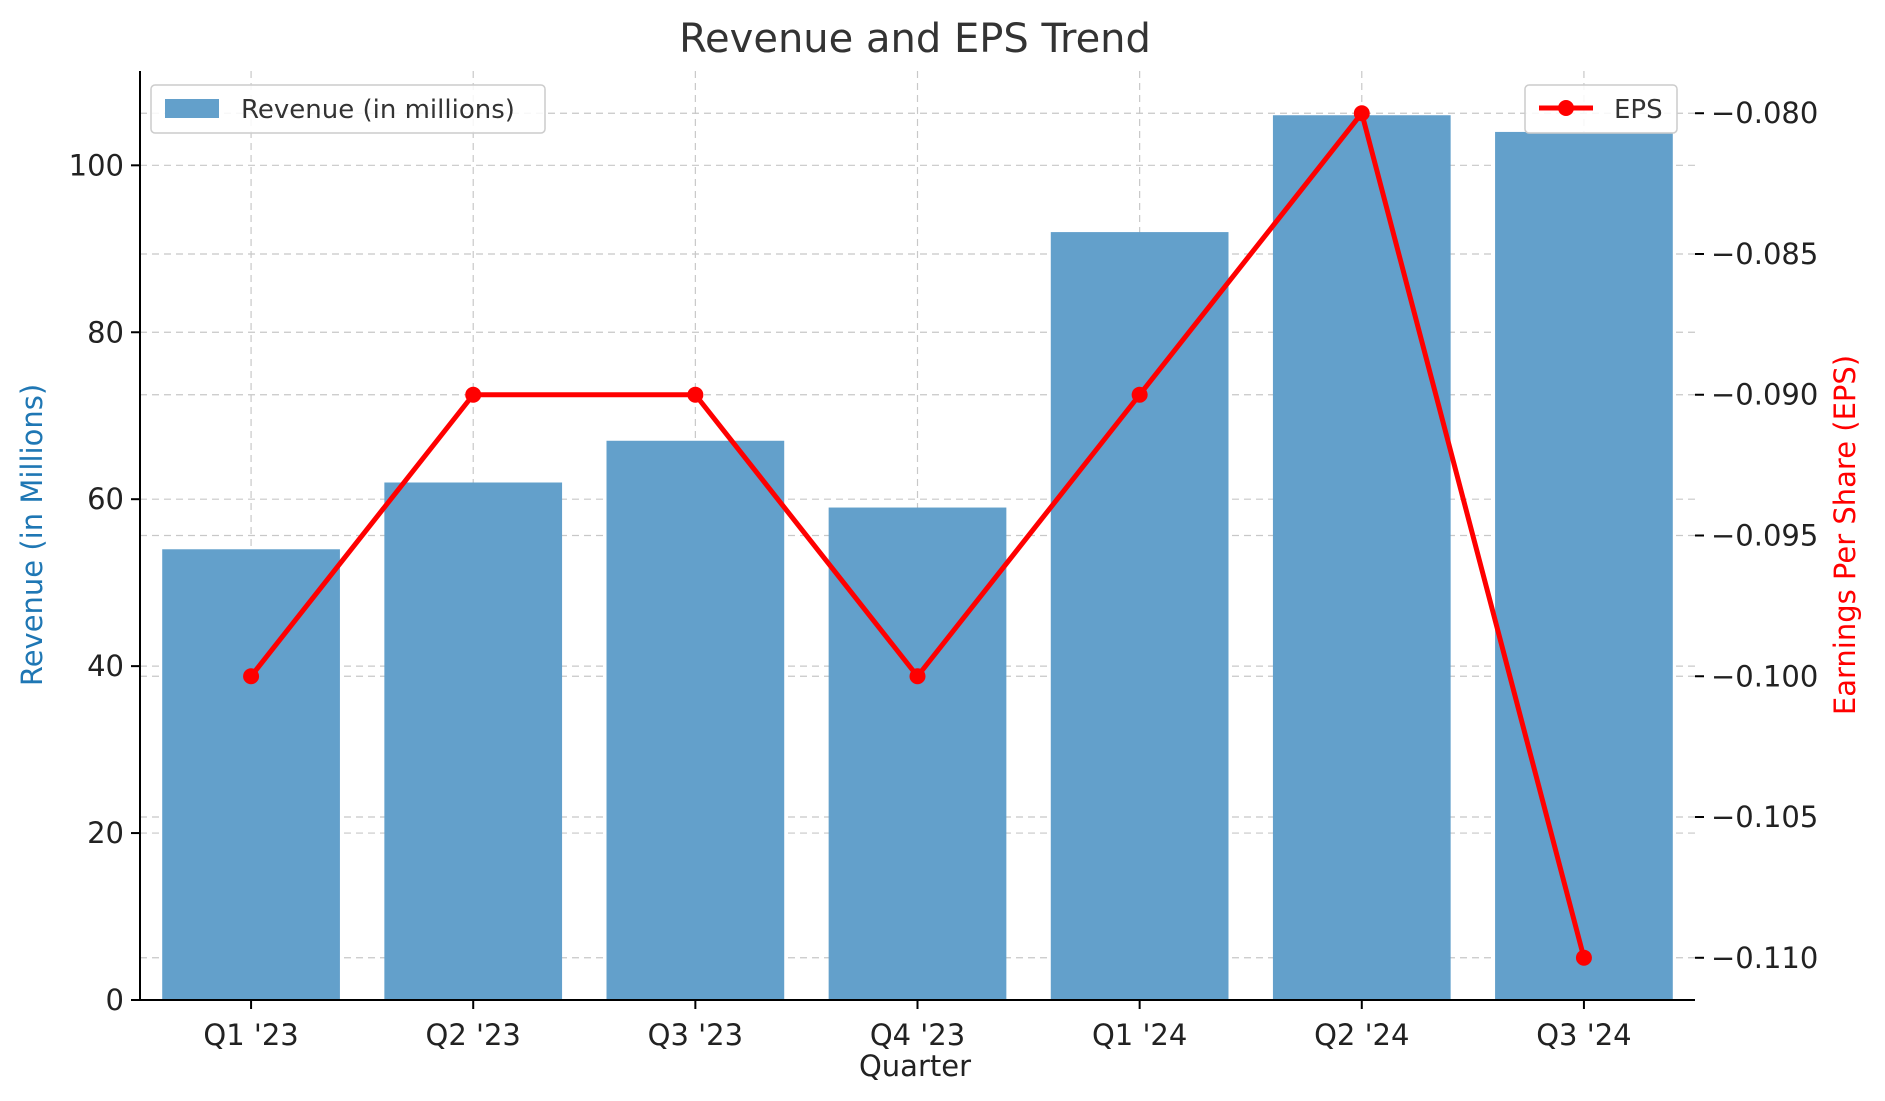 The width and height of the screenshot is (1885, 1101). Describe the element at coordinates (915, 1066) in the screenshot. I see `x-axis-label: Quarter` at that location.